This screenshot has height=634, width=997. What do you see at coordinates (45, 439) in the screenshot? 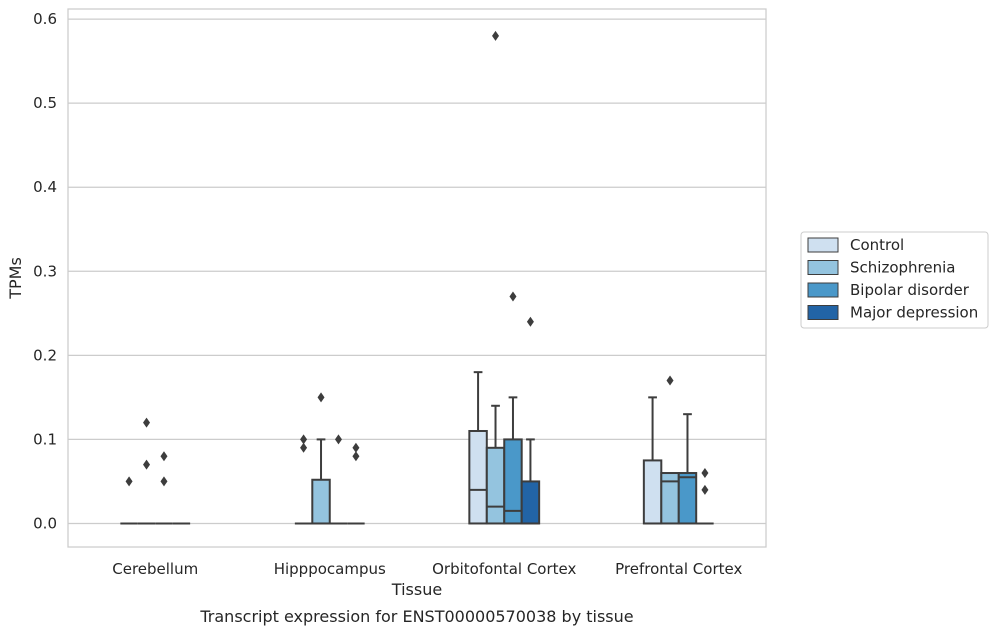
I see `y-tick-label: 0.1` at bounding box center [45, 439].